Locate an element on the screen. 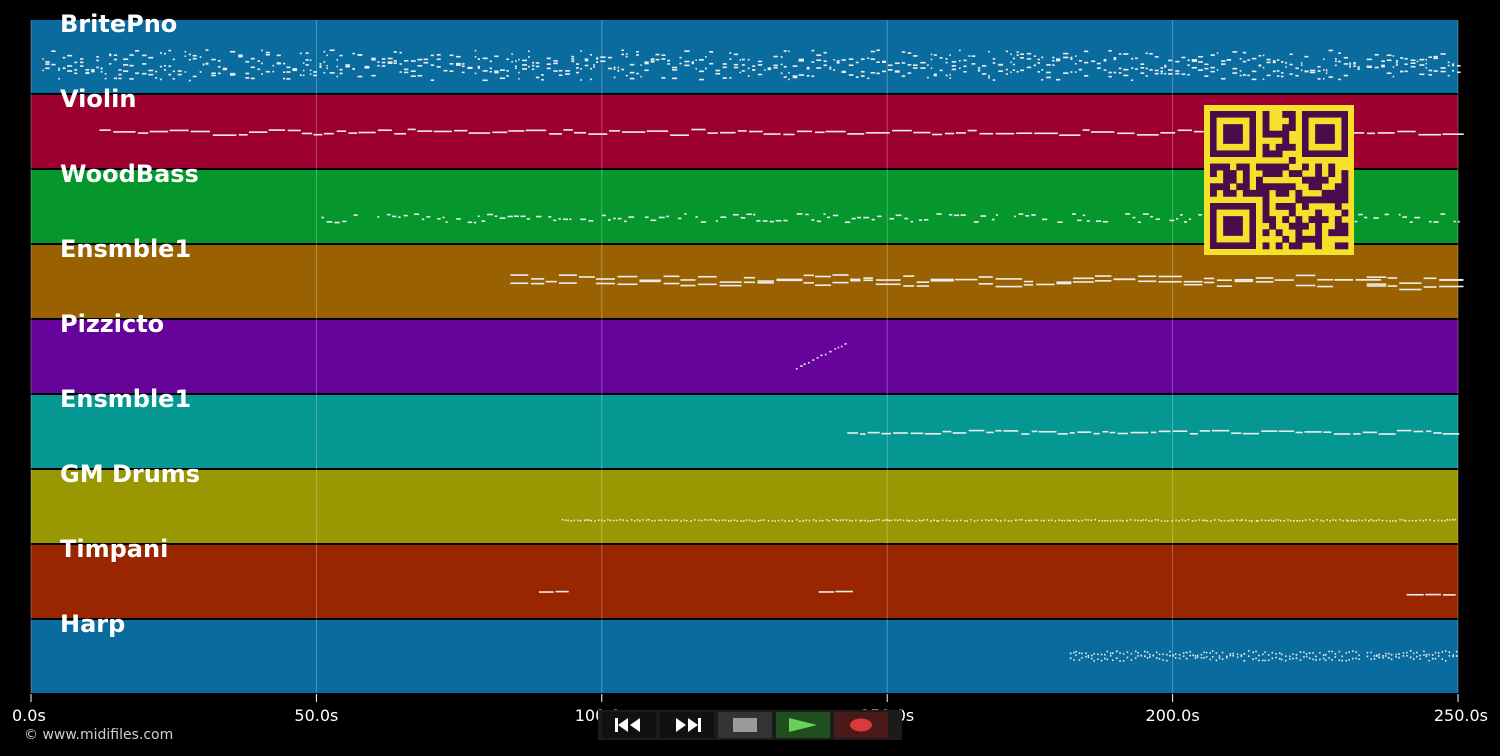 This screenshot has width=1500, height=756. record-button is located at coordinates (861, 725).